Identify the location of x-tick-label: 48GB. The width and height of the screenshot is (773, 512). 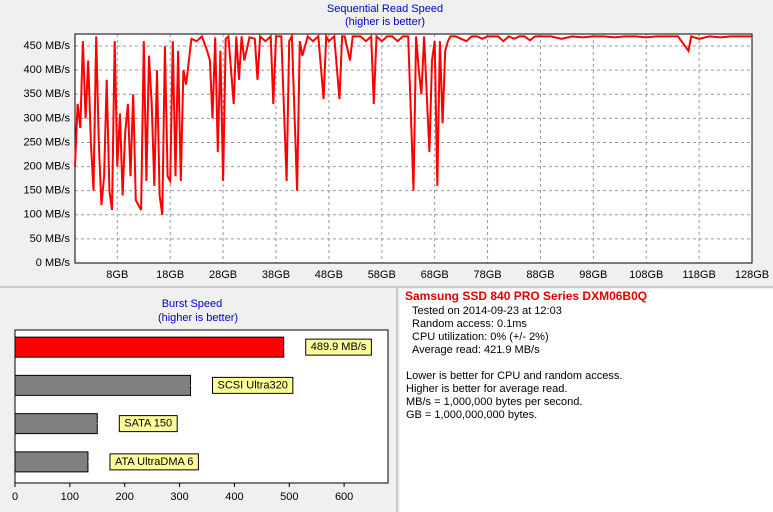
(329, 275).